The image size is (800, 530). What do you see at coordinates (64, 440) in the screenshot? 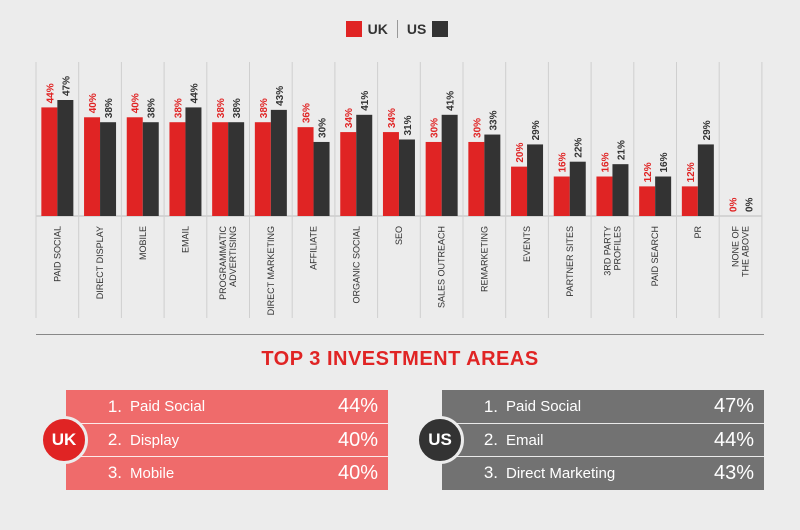
I see `uk-badge: UK` at bounding box center [64, 440].